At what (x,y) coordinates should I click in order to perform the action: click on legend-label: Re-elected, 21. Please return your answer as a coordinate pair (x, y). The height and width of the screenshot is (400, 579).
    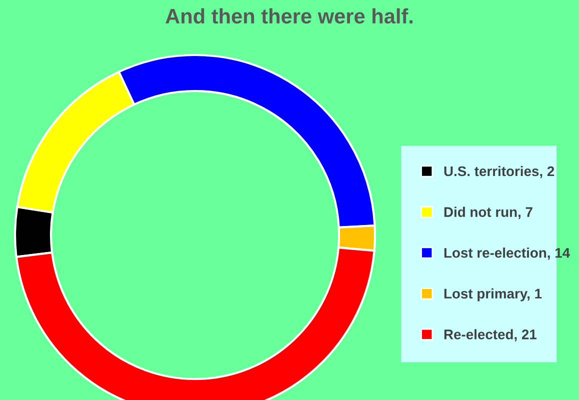
    Looking at the image, I should click on (490, 335).